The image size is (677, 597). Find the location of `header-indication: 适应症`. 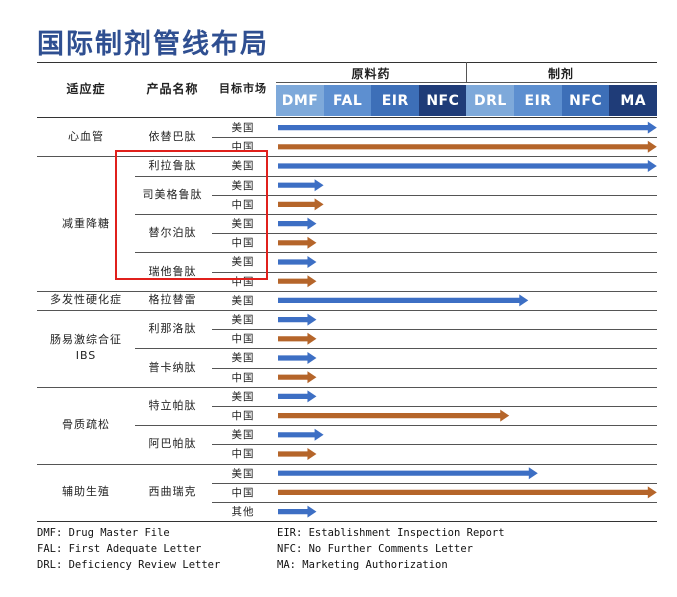

header-indication: 适应症 is located at coordinates (86, 89).